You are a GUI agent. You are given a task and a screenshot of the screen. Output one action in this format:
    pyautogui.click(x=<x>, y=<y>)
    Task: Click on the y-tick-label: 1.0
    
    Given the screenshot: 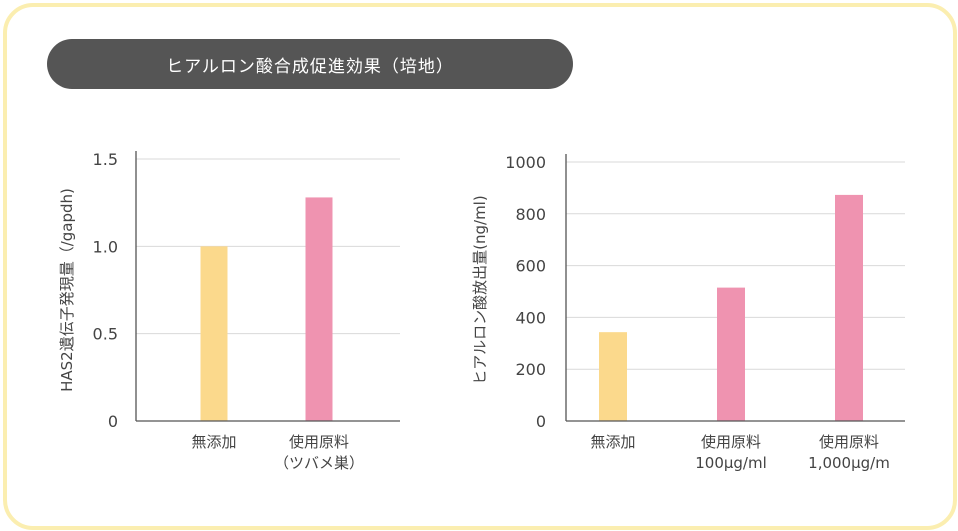 What is the action you would take?
    pyautogui.click(x=105, y=246)
    